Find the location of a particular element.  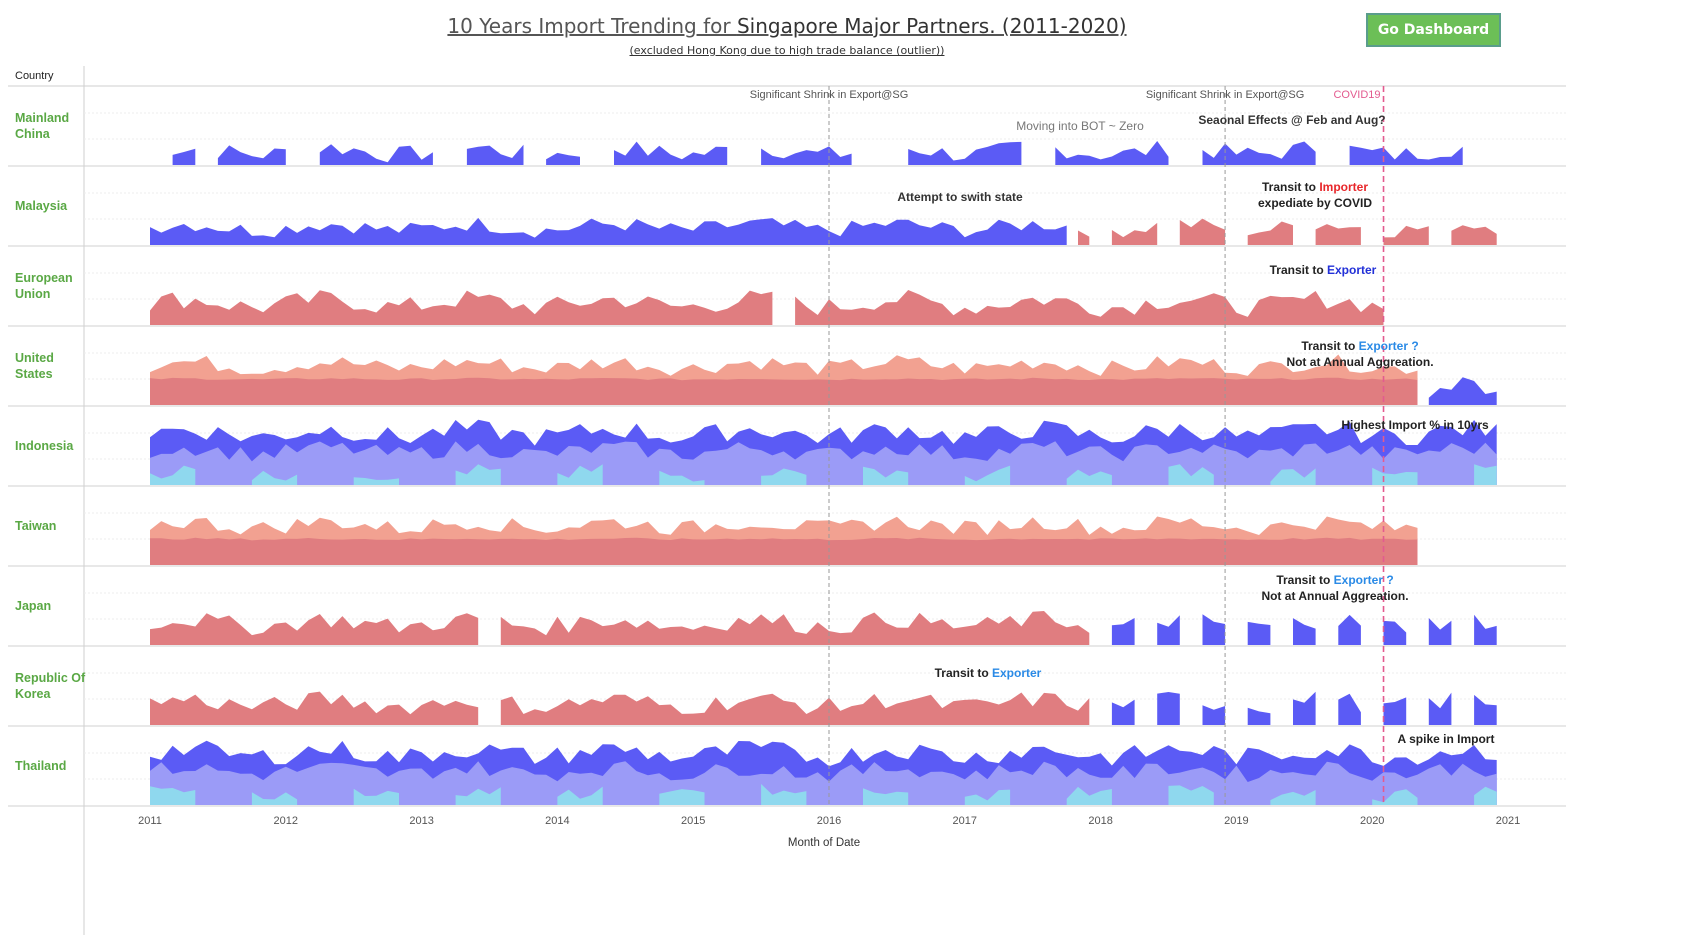

x-tick-label: 2013 is located at coordinates (421, 821).